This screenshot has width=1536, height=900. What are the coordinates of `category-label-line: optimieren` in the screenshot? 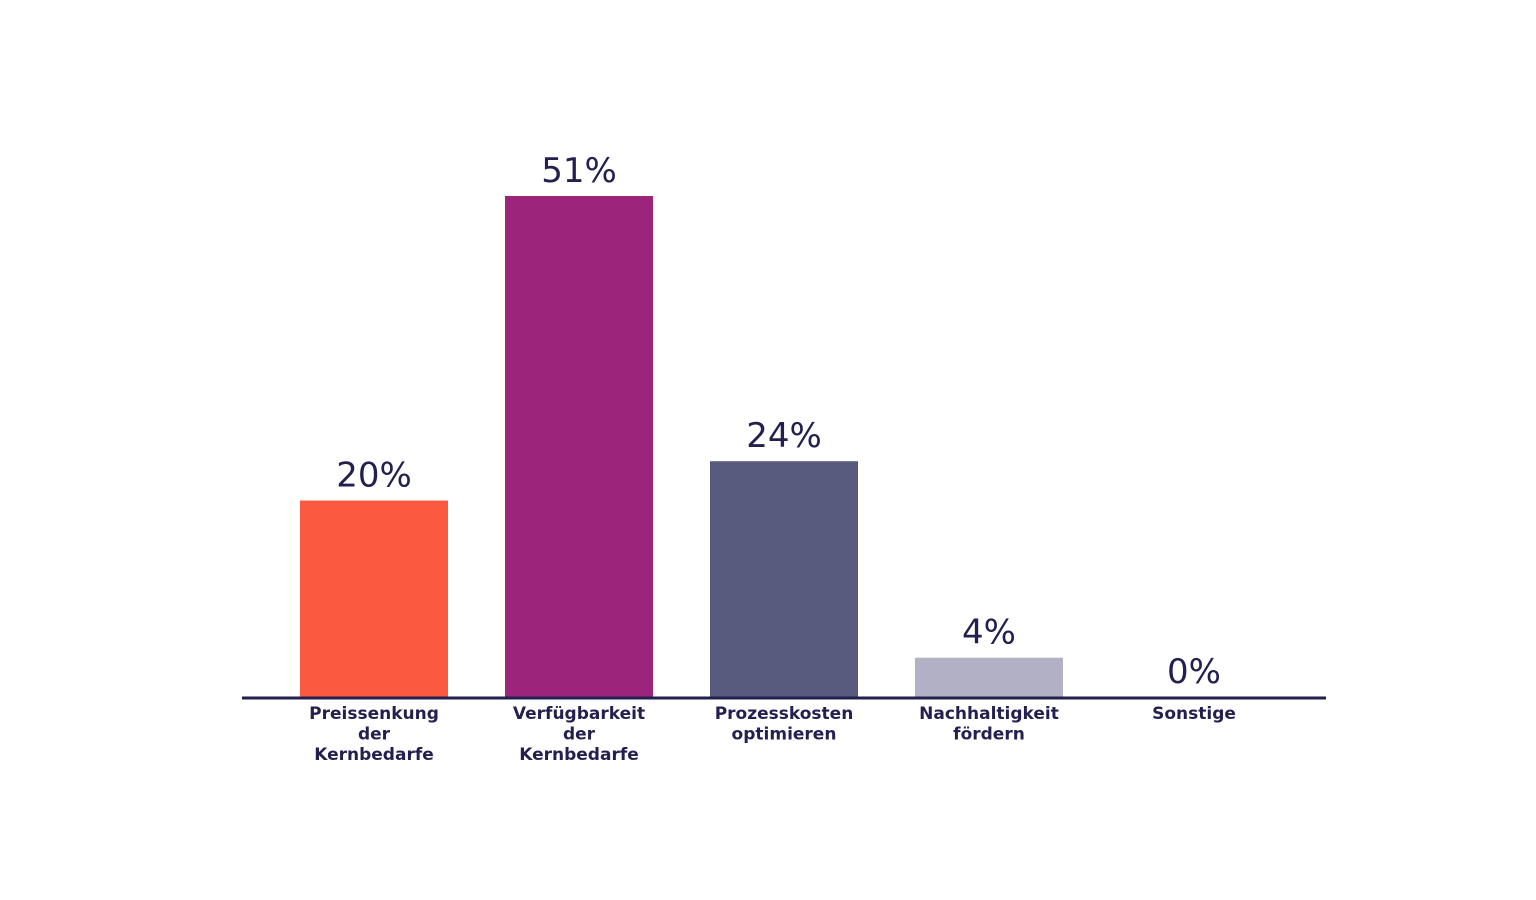 It's located at (784, 735).